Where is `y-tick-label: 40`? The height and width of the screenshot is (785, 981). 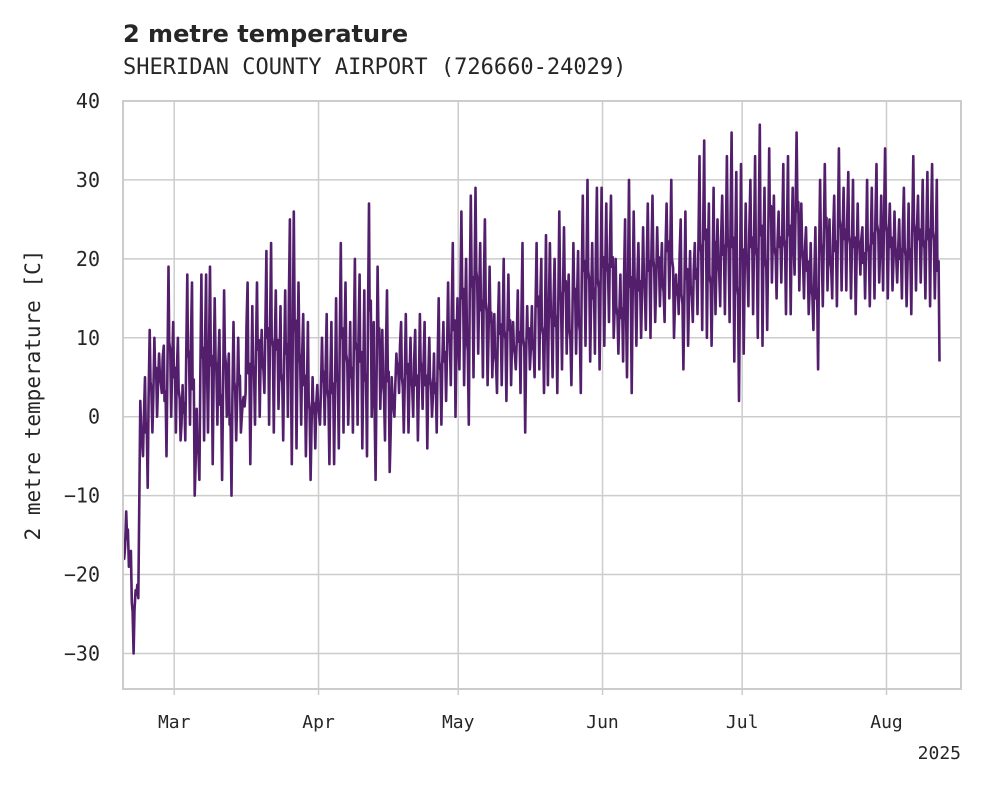 y-tick-label: 40 is located at coordinates (88, 101).